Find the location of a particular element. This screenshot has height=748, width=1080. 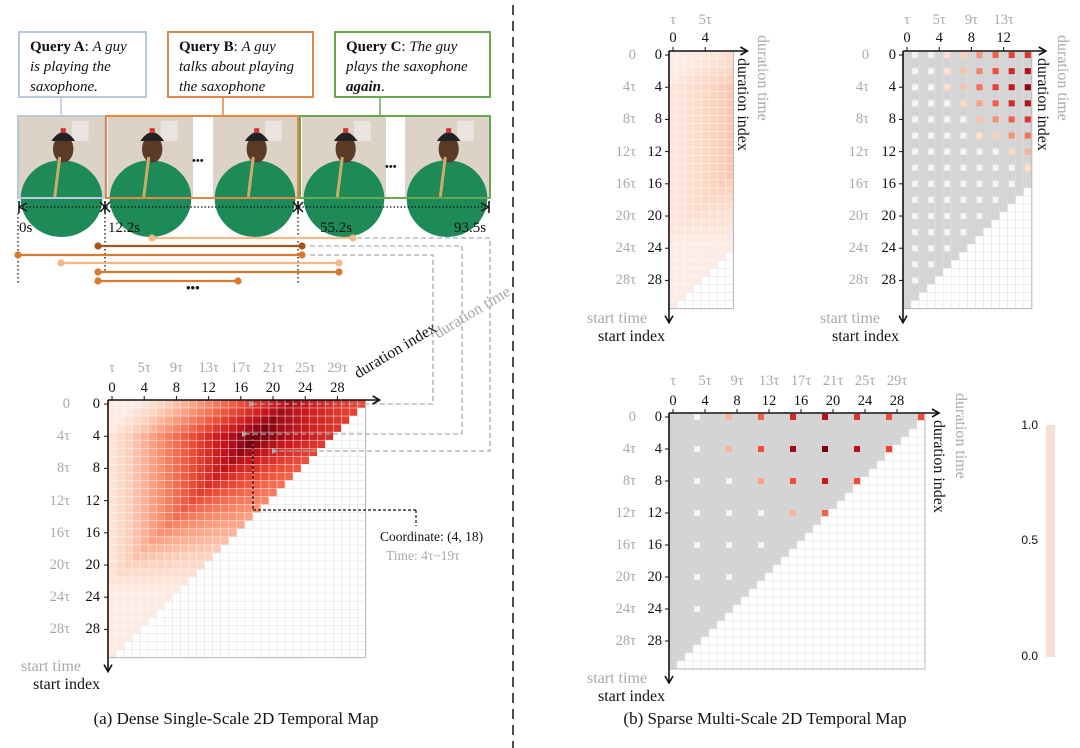

sparse-map-small-scale is located at coordinates (701, 180).